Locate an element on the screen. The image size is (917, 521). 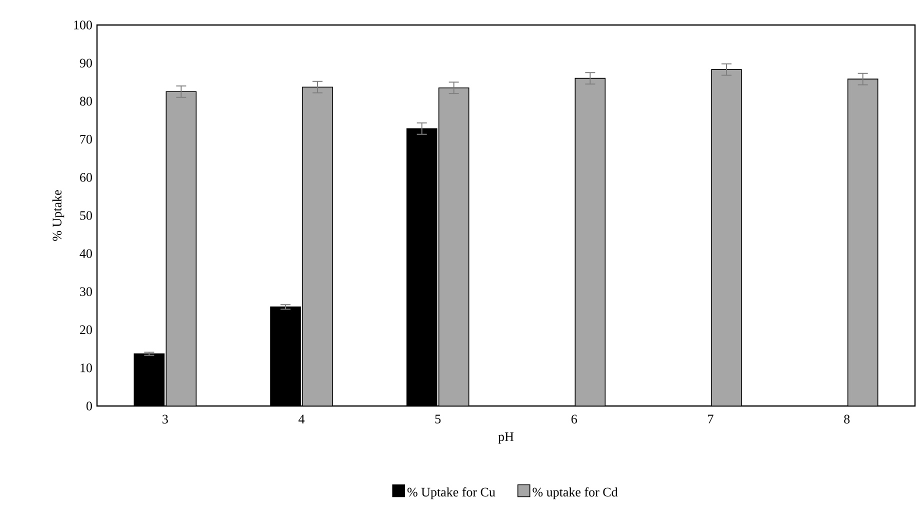
y-tick-label: 20 is located at coordinates (86, 329).